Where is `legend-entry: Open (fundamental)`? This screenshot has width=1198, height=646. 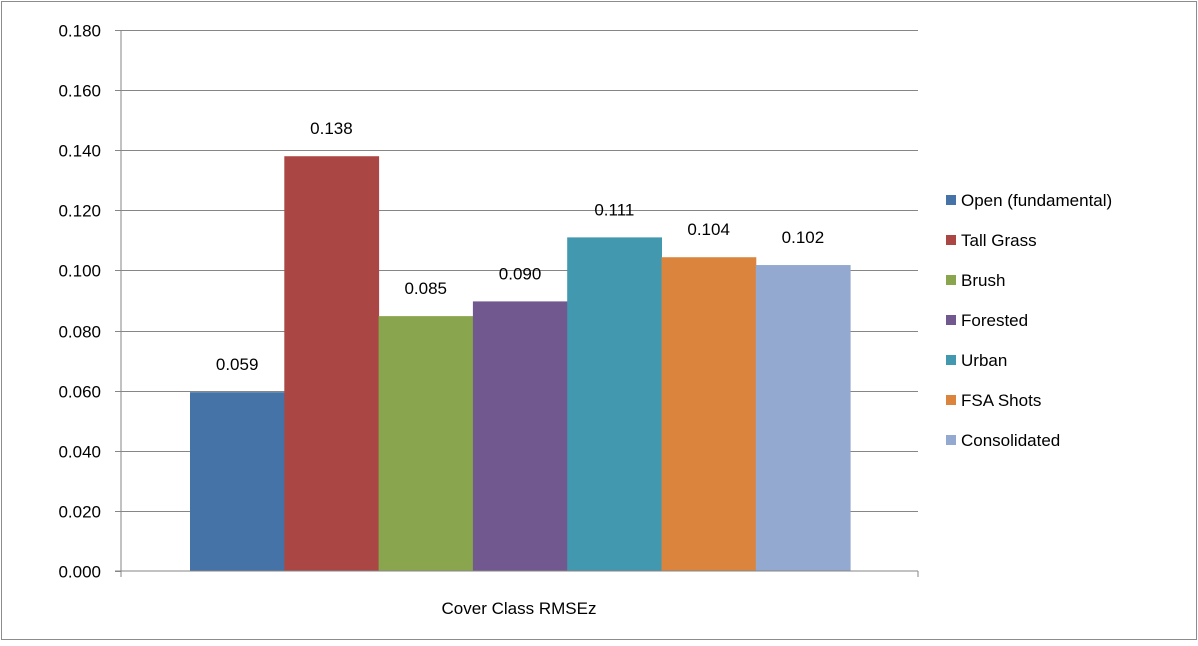
legend-entry: Open (fundamental) is located at coordinates (1036, 200).